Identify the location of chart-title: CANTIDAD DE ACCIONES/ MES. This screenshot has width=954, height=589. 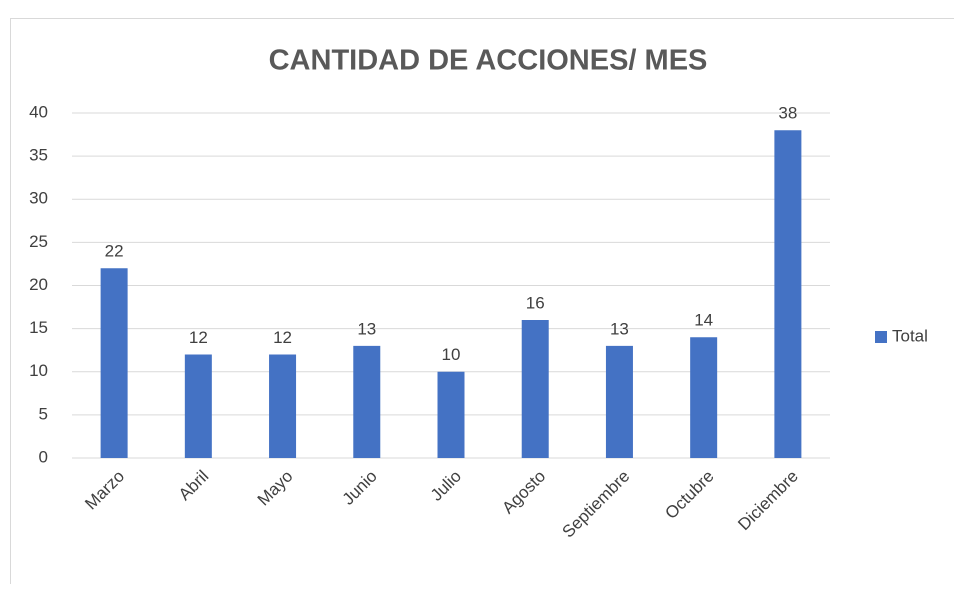
(488, 61).